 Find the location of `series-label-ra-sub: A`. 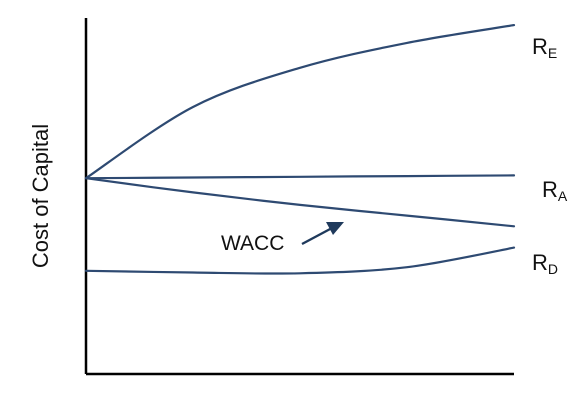

series-label-ra-sub: A is located at coordinates (563, 196).